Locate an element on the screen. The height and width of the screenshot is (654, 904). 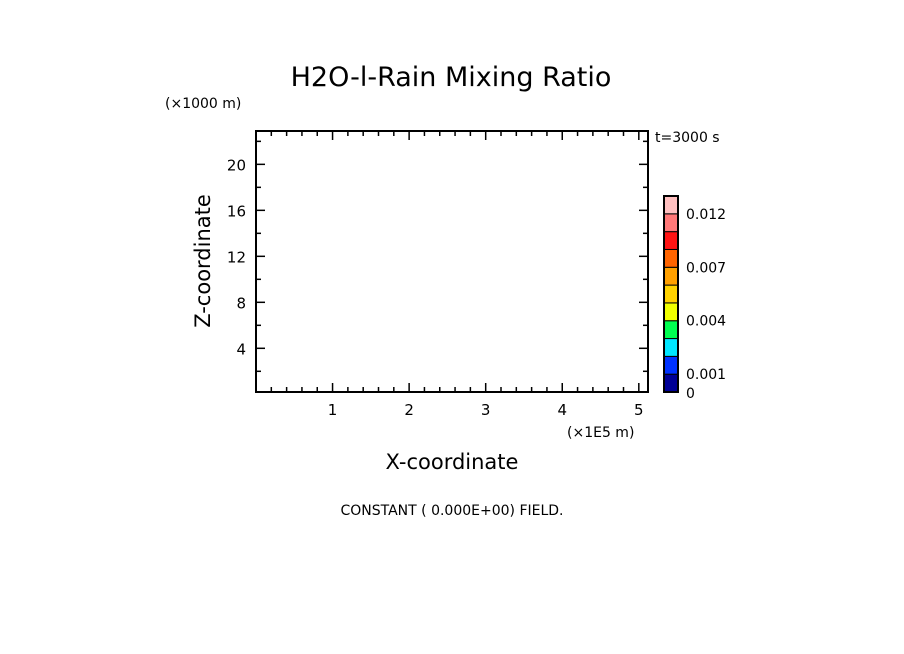
x-tick-label: 5 is located at coordinates (639, 410).